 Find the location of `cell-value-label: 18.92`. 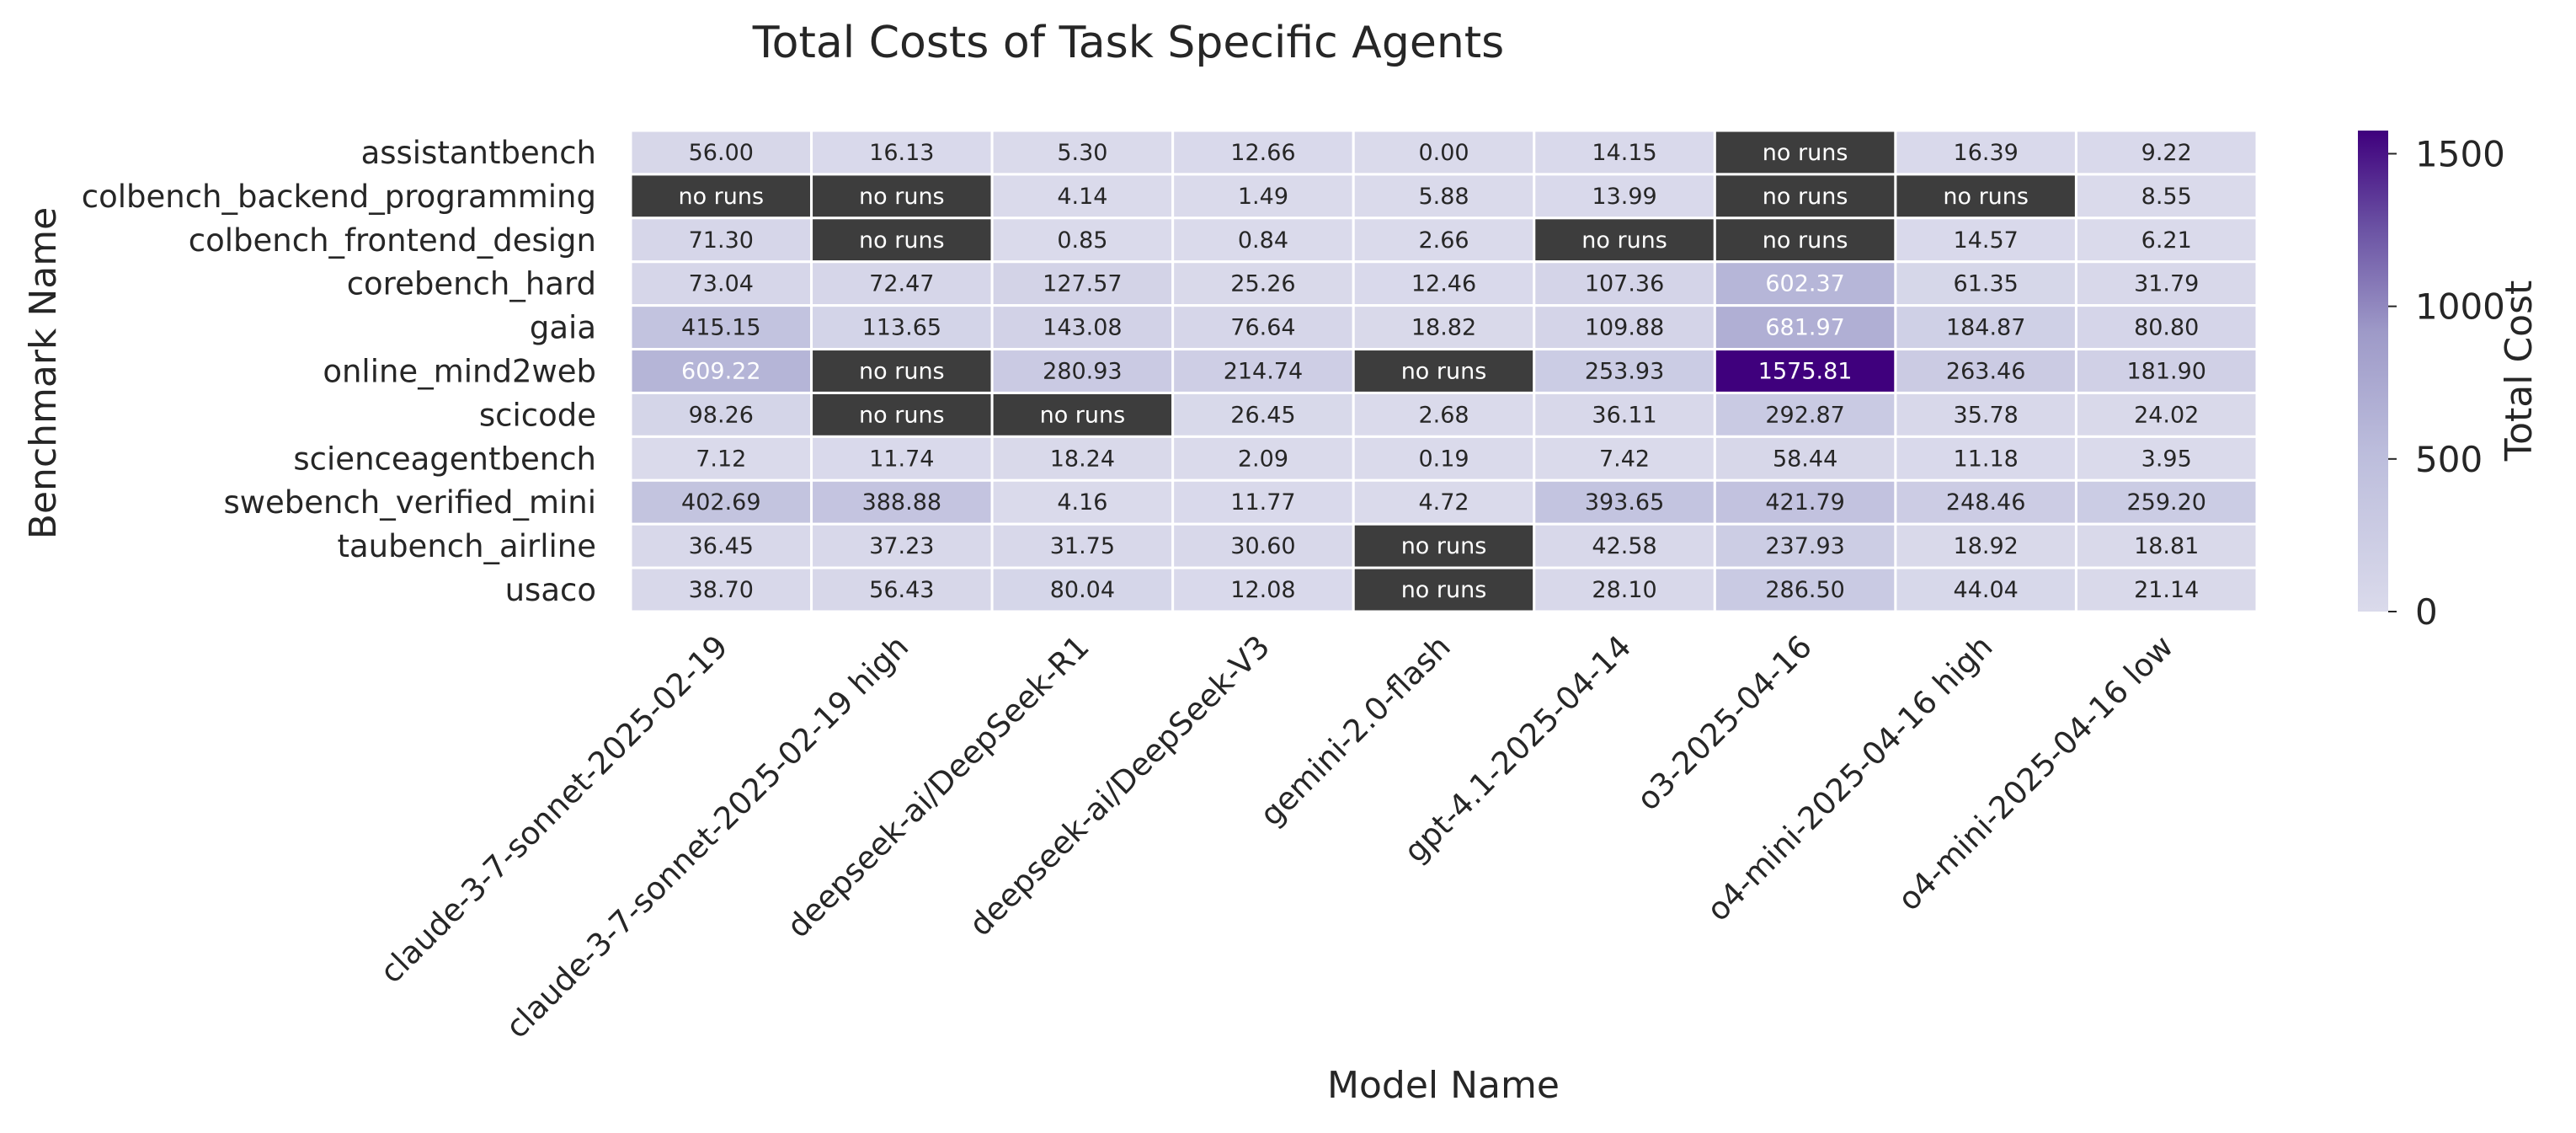

cell-value-label: 18.92 is located at coordinates (1986, 546).